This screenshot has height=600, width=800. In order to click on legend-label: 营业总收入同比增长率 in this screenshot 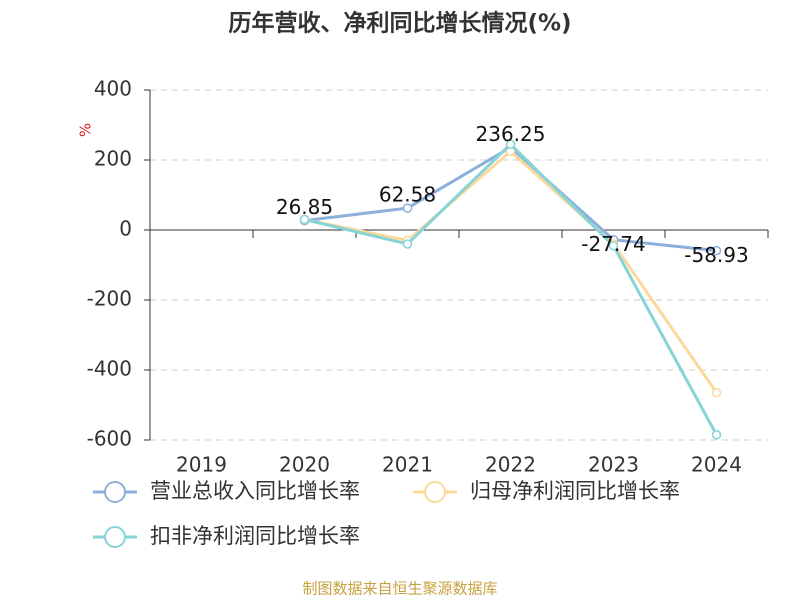, I will do `click(255, 491)`.